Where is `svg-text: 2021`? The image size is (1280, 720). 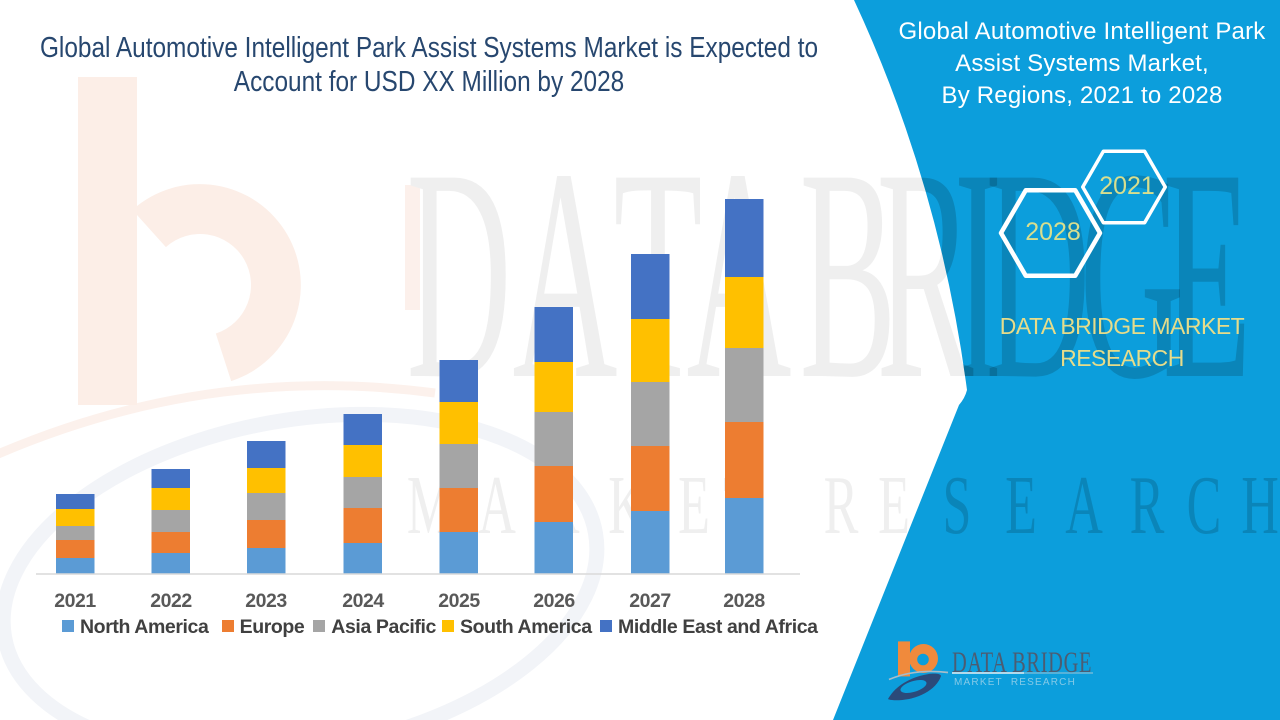
svg-text: 2021 is located at coordinates (1127, 186).